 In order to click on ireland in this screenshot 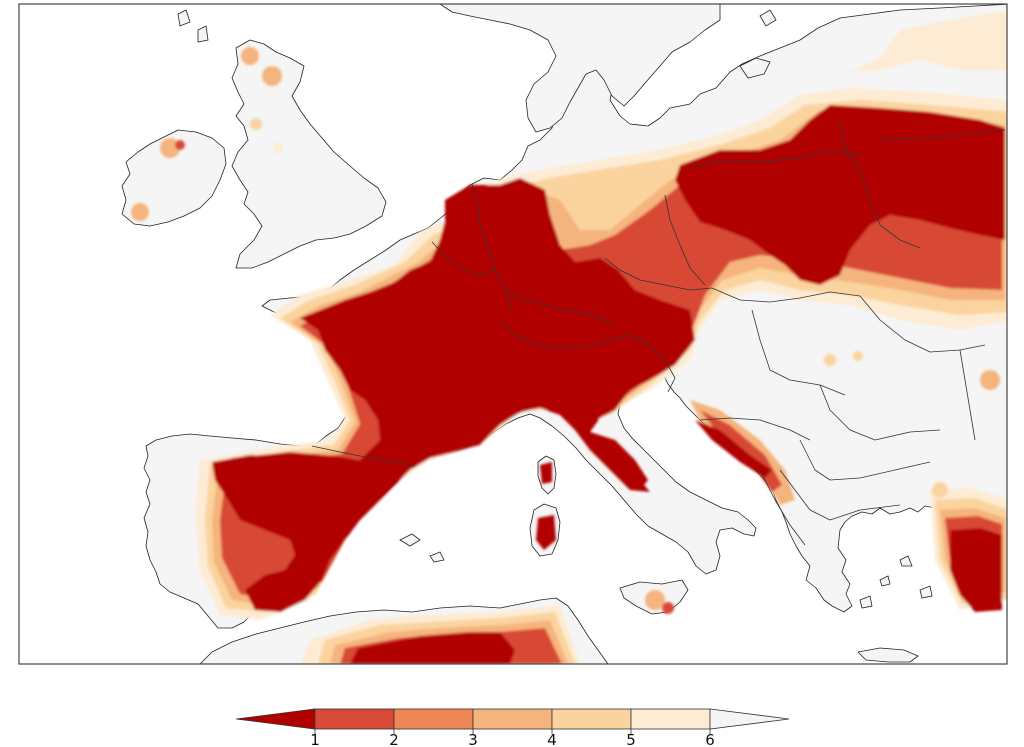, I will do `click(174, 178)`.